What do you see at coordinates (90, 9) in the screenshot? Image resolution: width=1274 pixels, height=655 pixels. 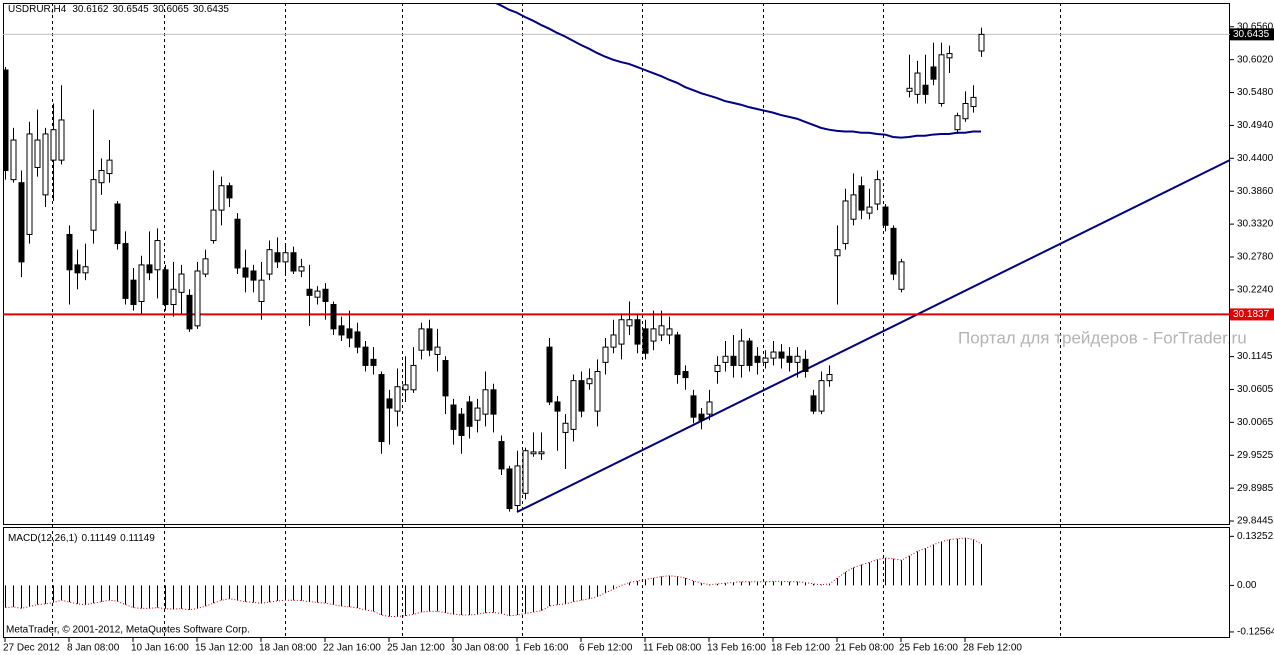 I see `open-value: 30.6162` at bounding box center [90, 9].